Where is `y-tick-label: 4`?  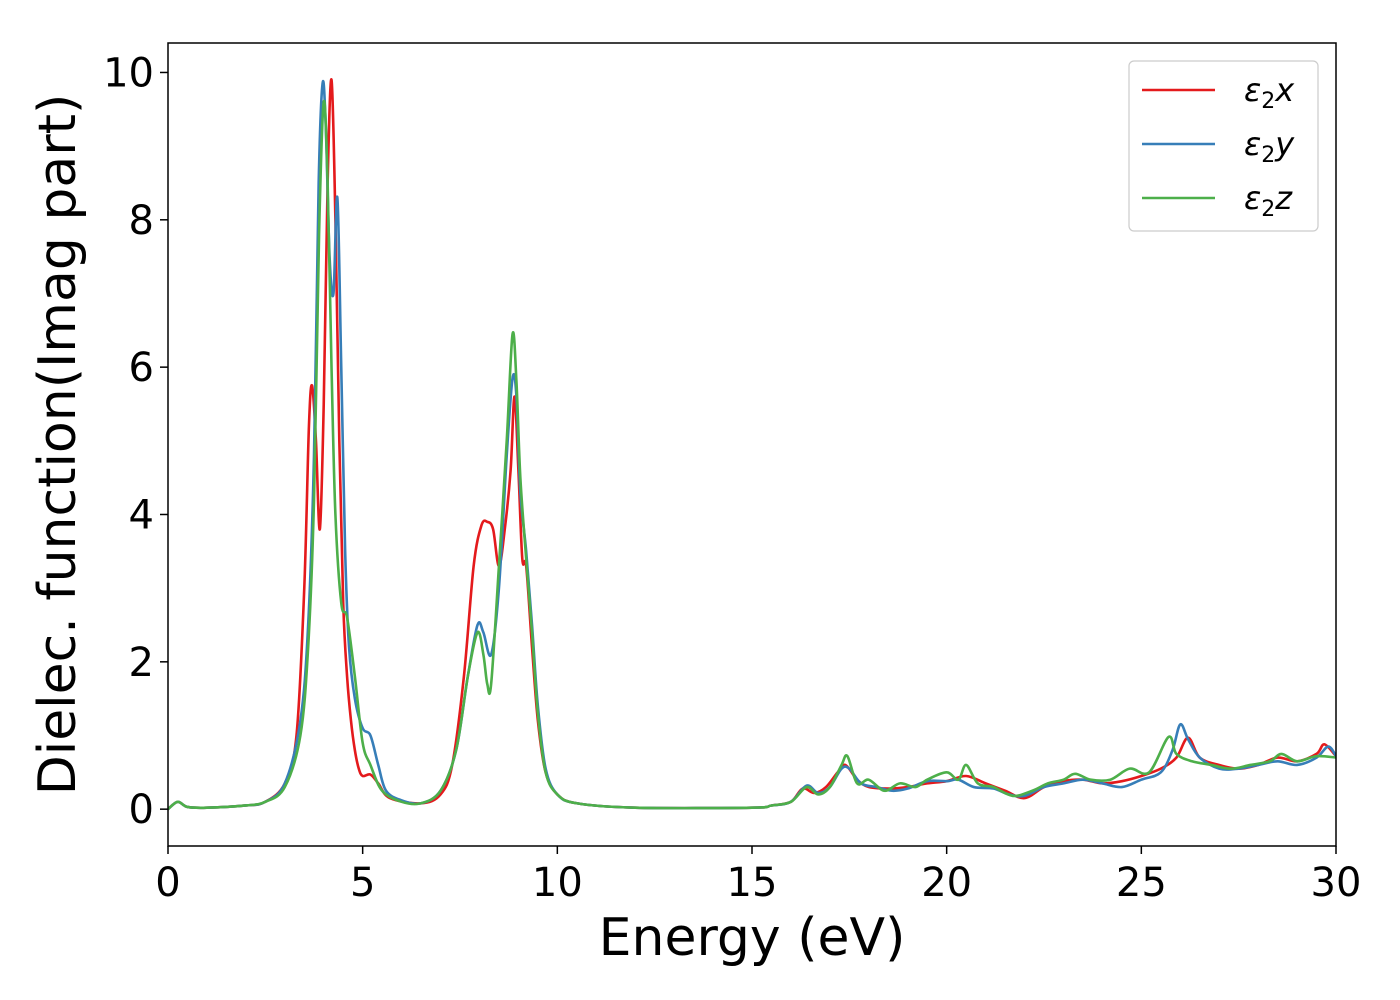 y-tick-label: 4 is located at coordinates (141, 515).